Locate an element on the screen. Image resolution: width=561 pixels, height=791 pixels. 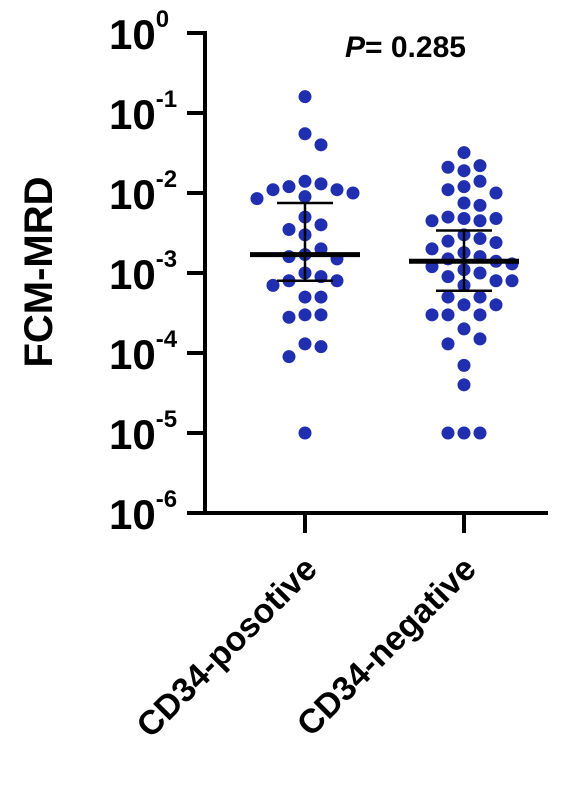
y-tick-label: 10⁻⁴ is located at coordinates (143, 352).